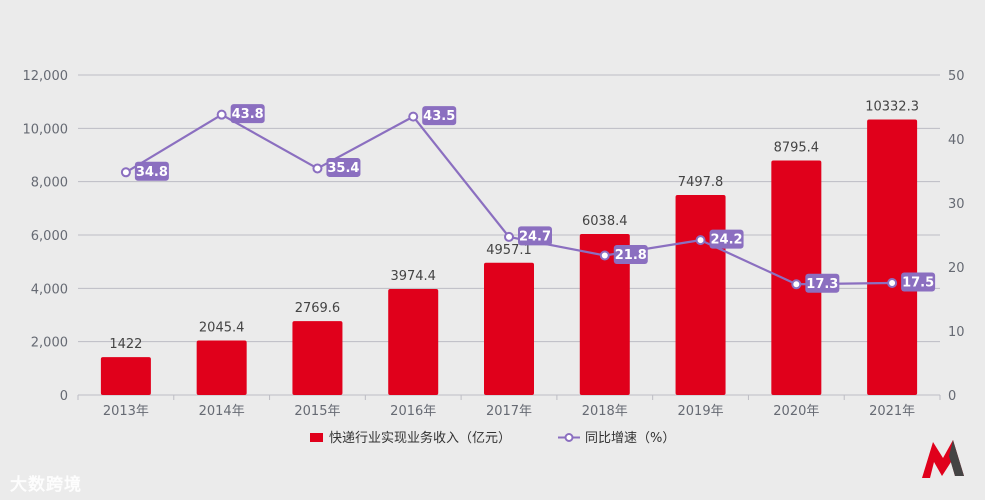 This screenshot has width=985, height=500. Describe the element at coordinates (892, 411) in the screenshot. I see `x-tick-label: 2021年` at that location.